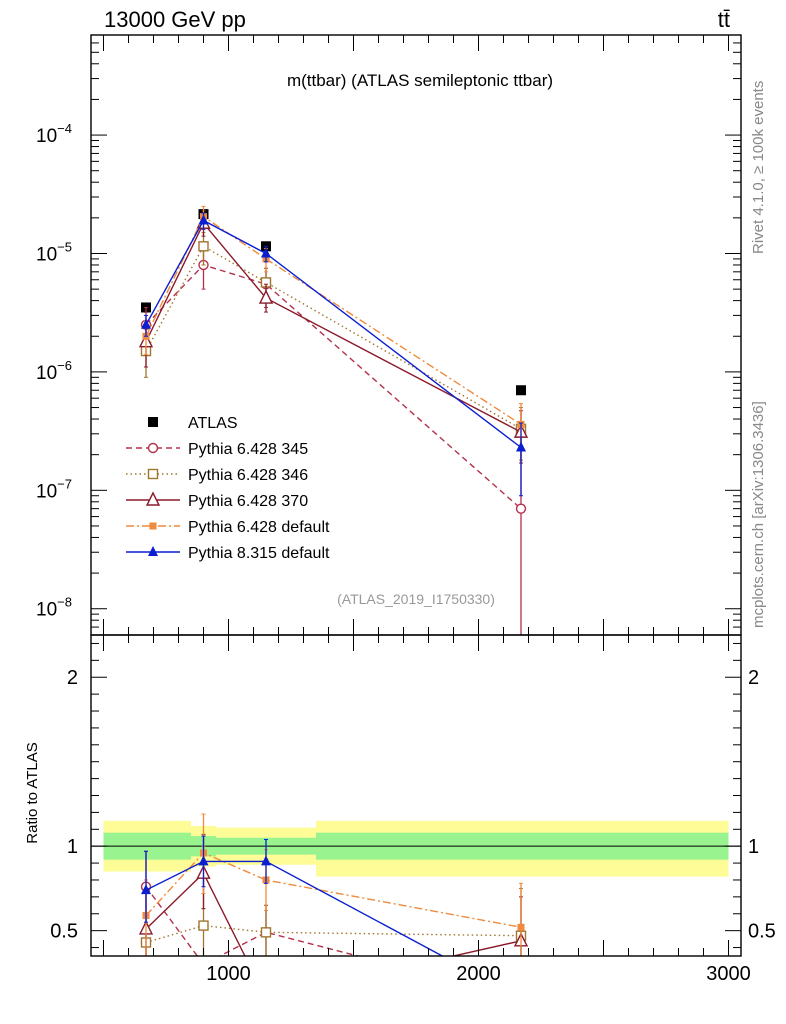  What do you see at coordinates (64, 365) in the screenshot?
I see `y-tick-exponent: −6` at bounding box center [64, 365].